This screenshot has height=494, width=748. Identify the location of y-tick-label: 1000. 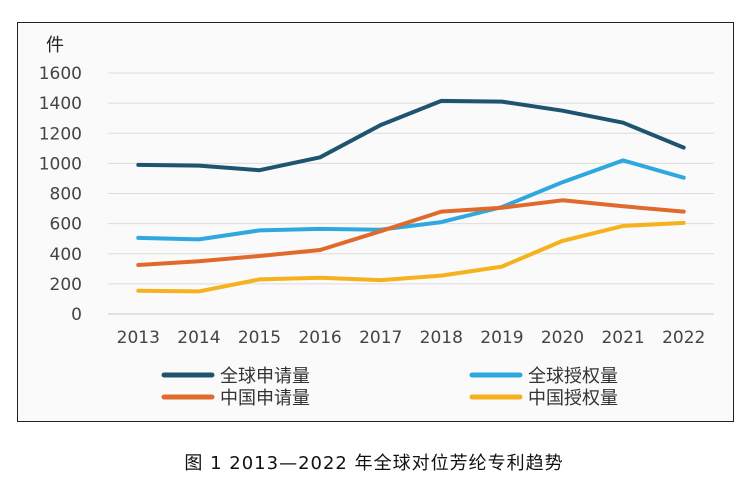
(60, 164).